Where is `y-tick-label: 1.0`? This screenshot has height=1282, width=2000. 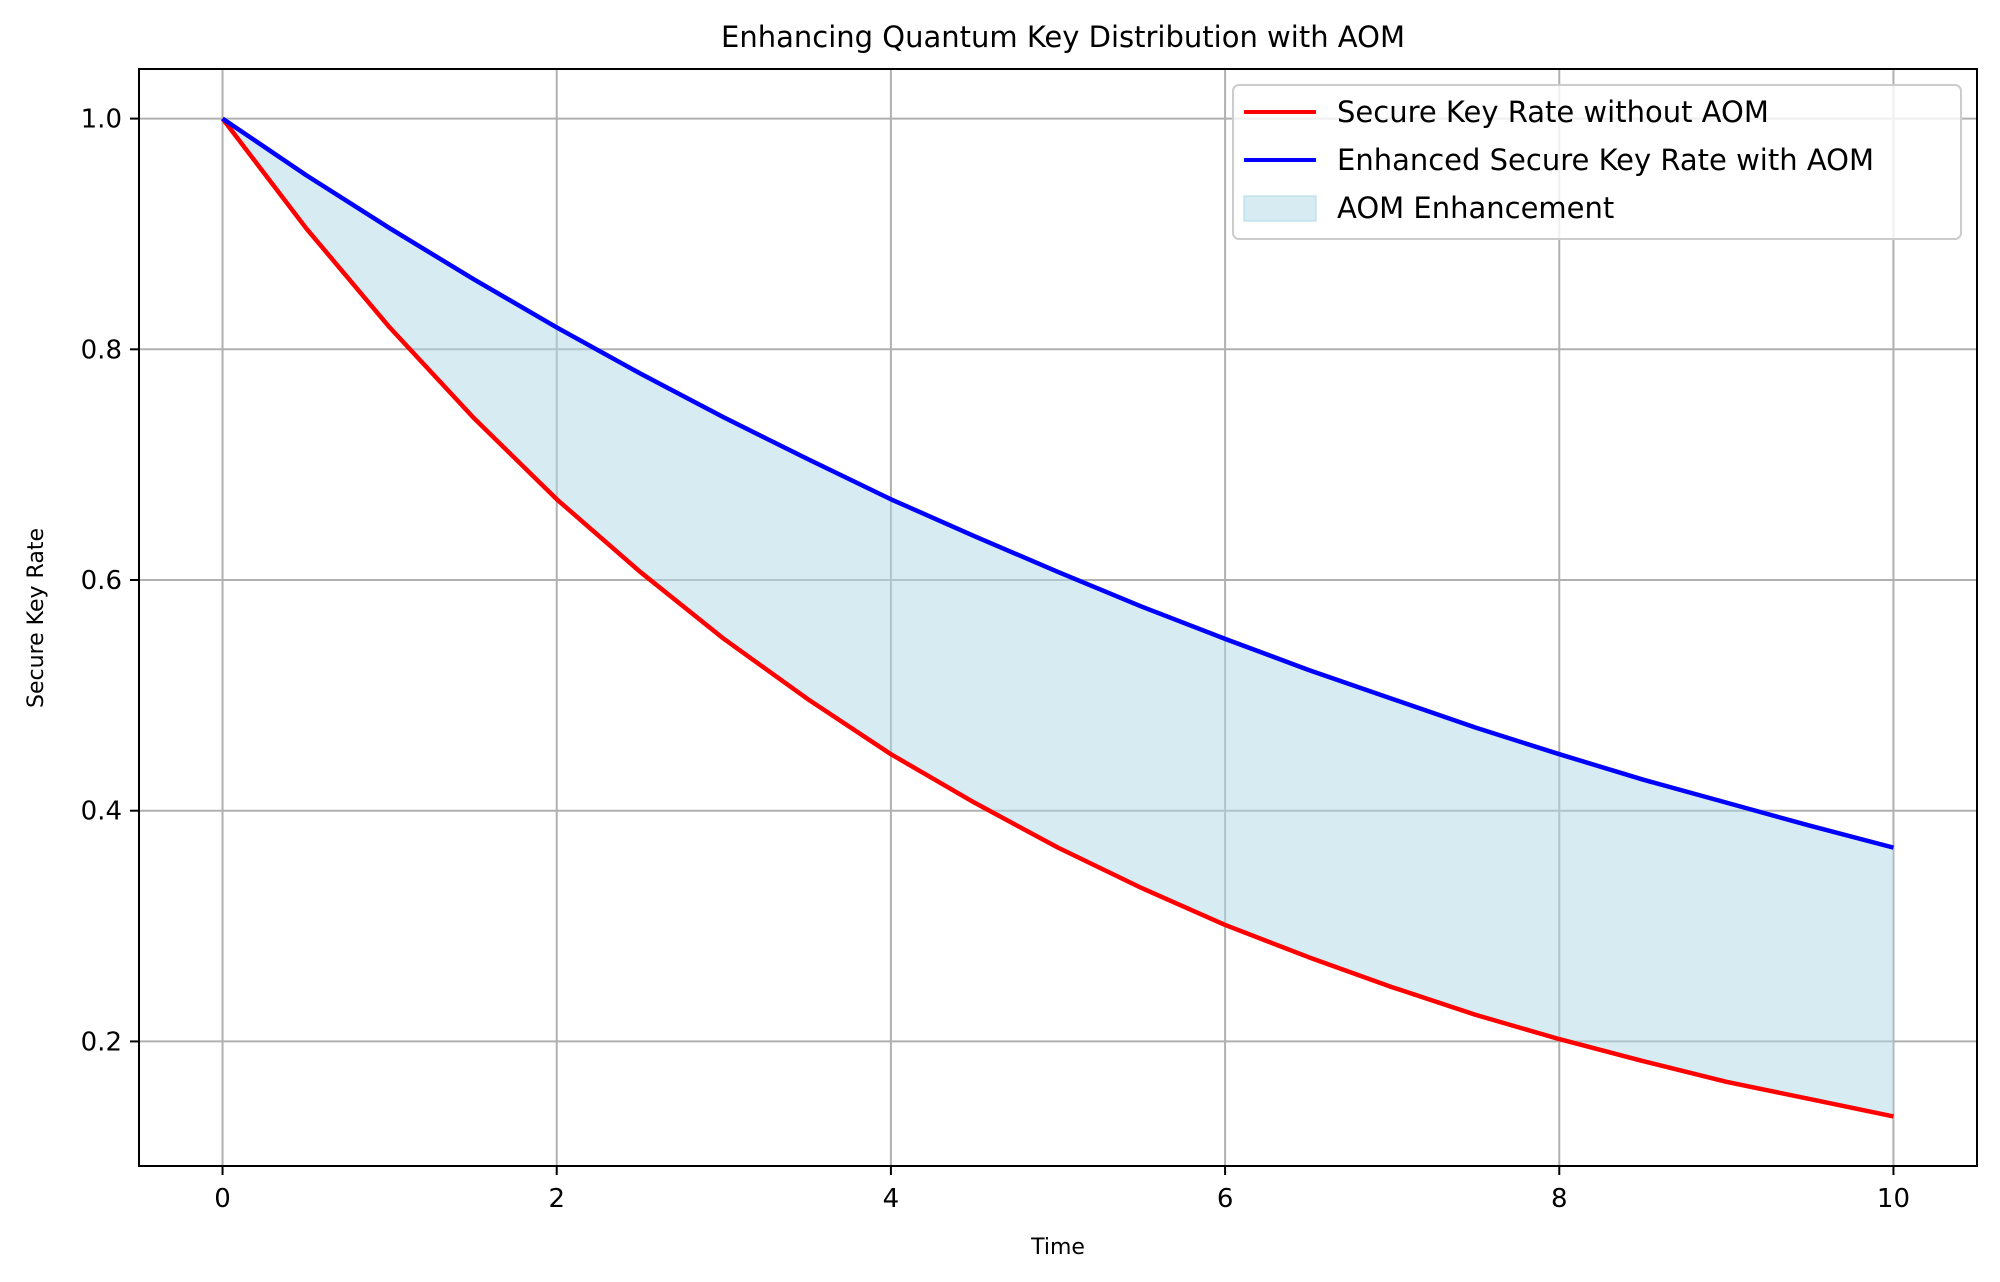
y-tick-label: 1.0 is located at coordinates (101, 120).